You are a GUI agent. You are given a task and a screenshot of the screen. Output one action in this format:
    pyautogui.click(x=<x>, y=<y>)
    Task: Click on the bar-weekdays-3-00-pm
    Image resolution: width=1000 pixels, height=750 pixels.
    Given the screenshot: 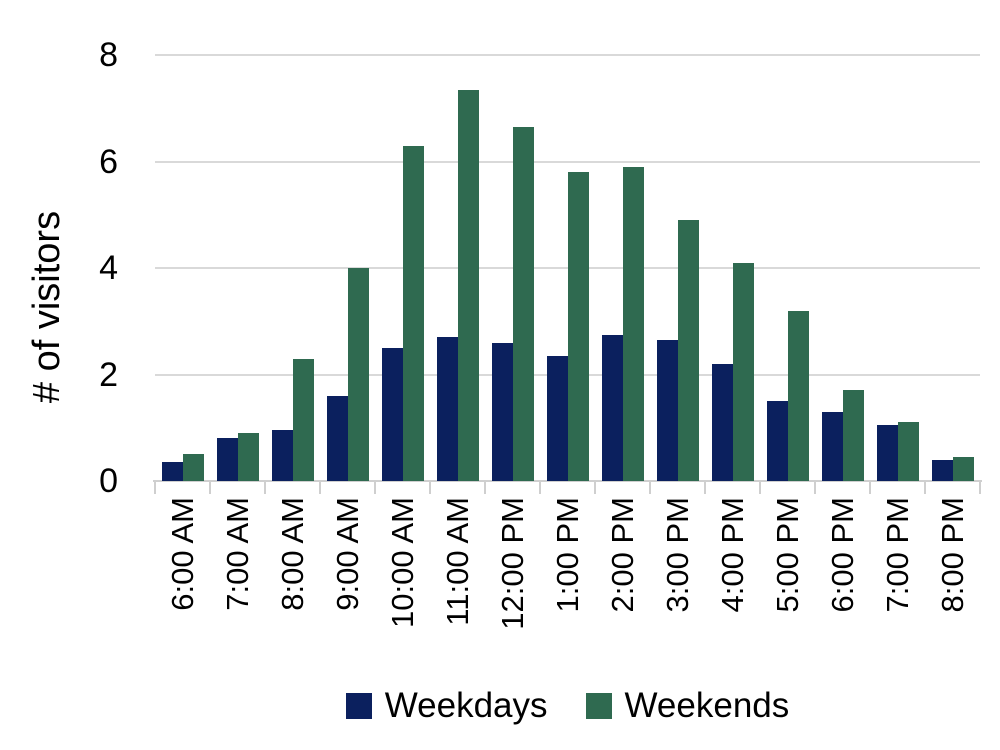 What is the action you would take?
    pyautogui.click(x=667, y=410)
    